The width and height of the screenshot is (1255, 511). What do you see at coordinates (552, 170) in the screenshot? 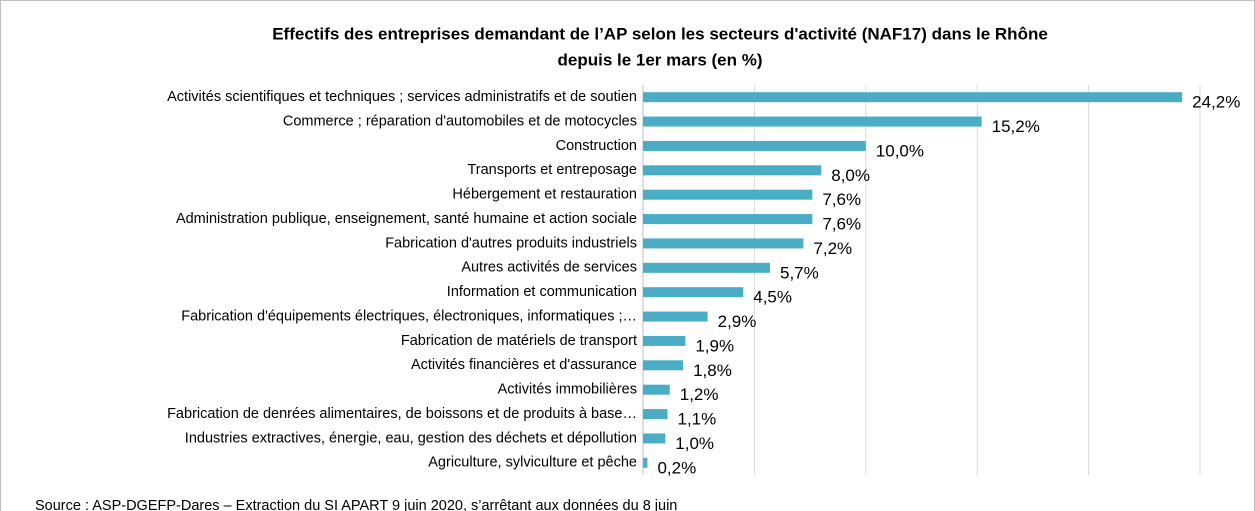
I see `y-tick-label: Transports et entreposage` at bounding box center [552, 170].